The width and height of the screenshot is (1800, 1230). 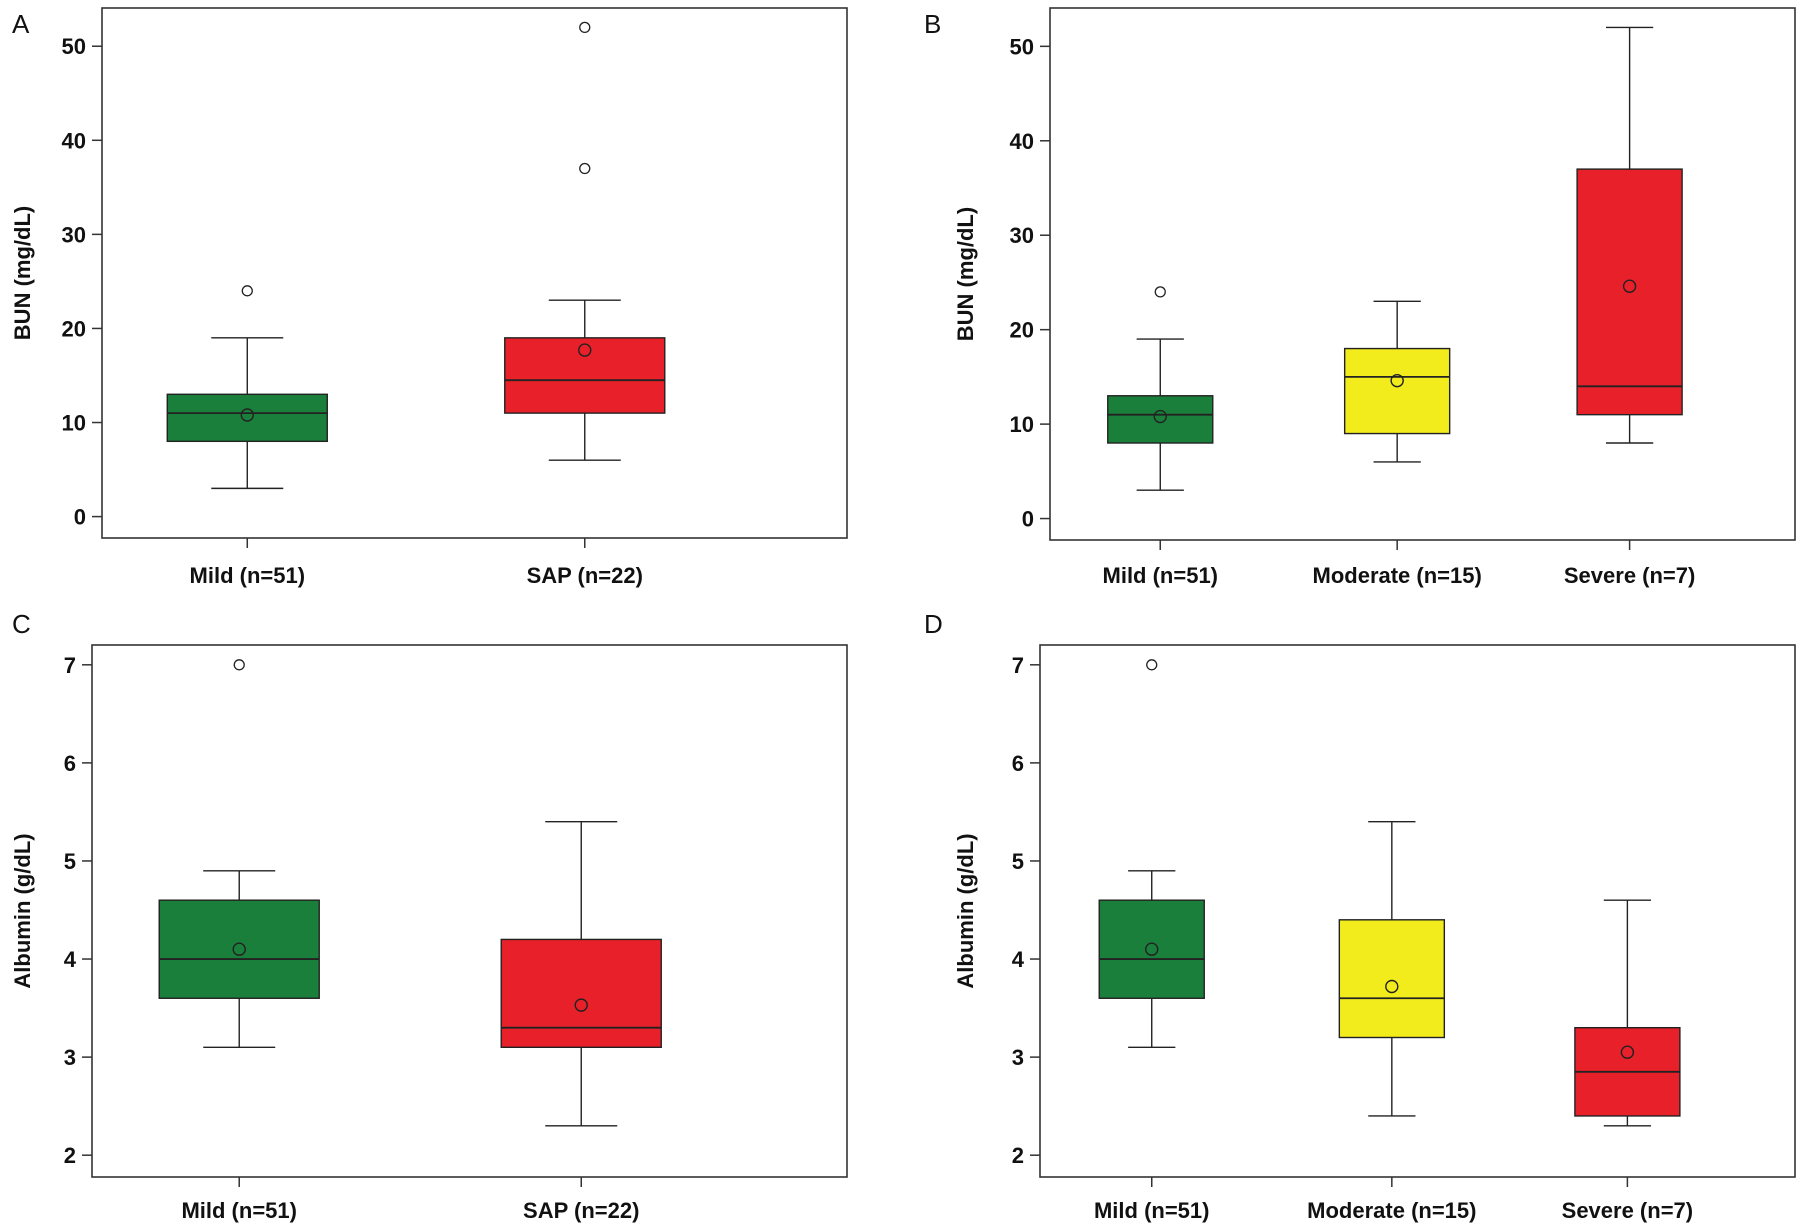 I want to click on panel-b-ylabel: BUN (mg/dL), so click(x=965, y=274).